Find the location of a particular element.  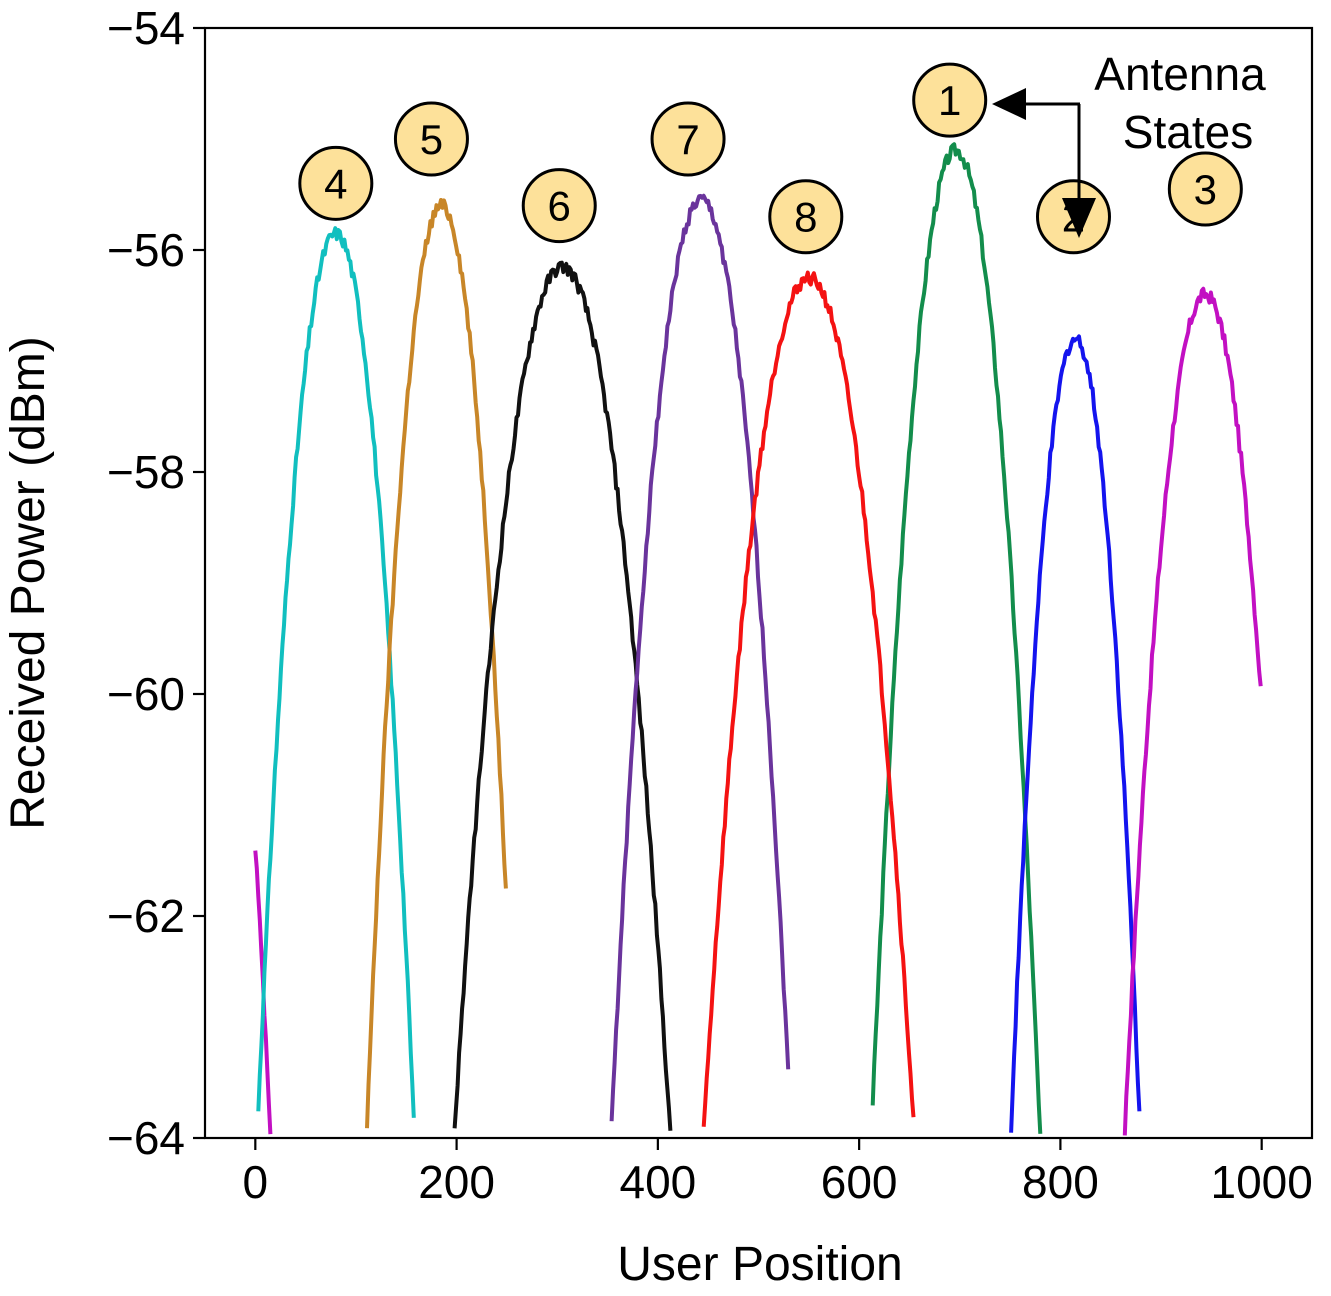

x-tick-label: 600 is located at coordinates (859, 1182).